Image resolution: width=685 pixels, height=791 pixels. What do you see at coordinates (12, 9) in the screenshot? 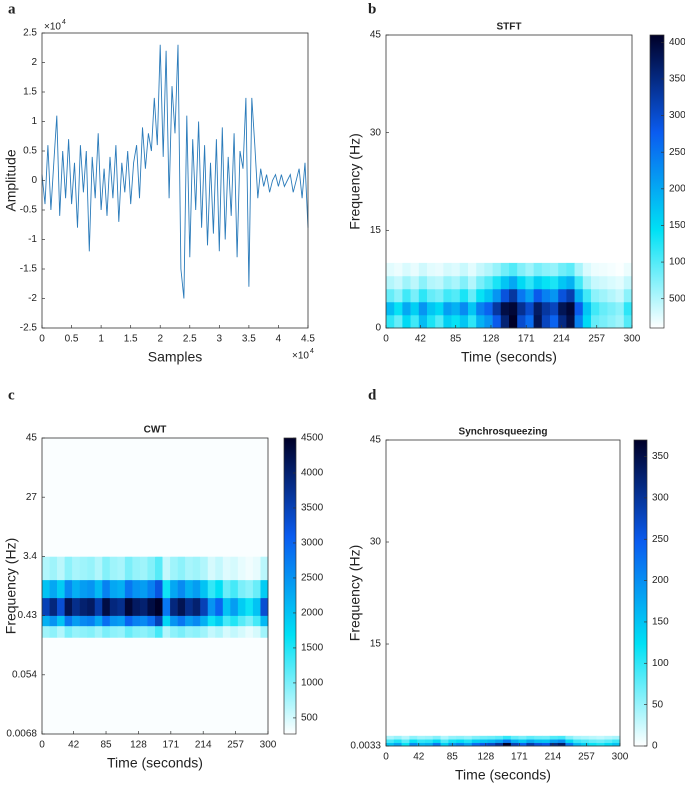
I see `panel-label: a` at bounding box center [12, 9].